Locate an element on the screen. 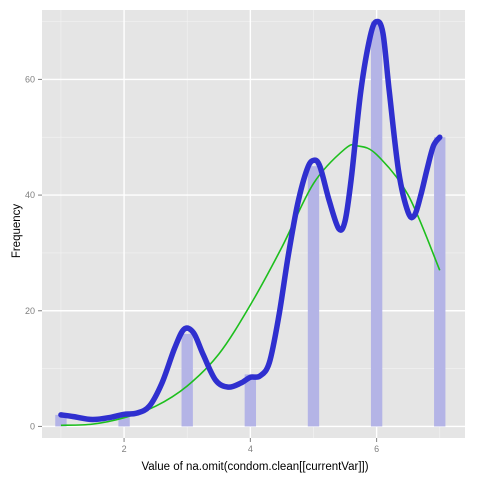  x-tick-label: 6 is located at coordinates (376, 449).